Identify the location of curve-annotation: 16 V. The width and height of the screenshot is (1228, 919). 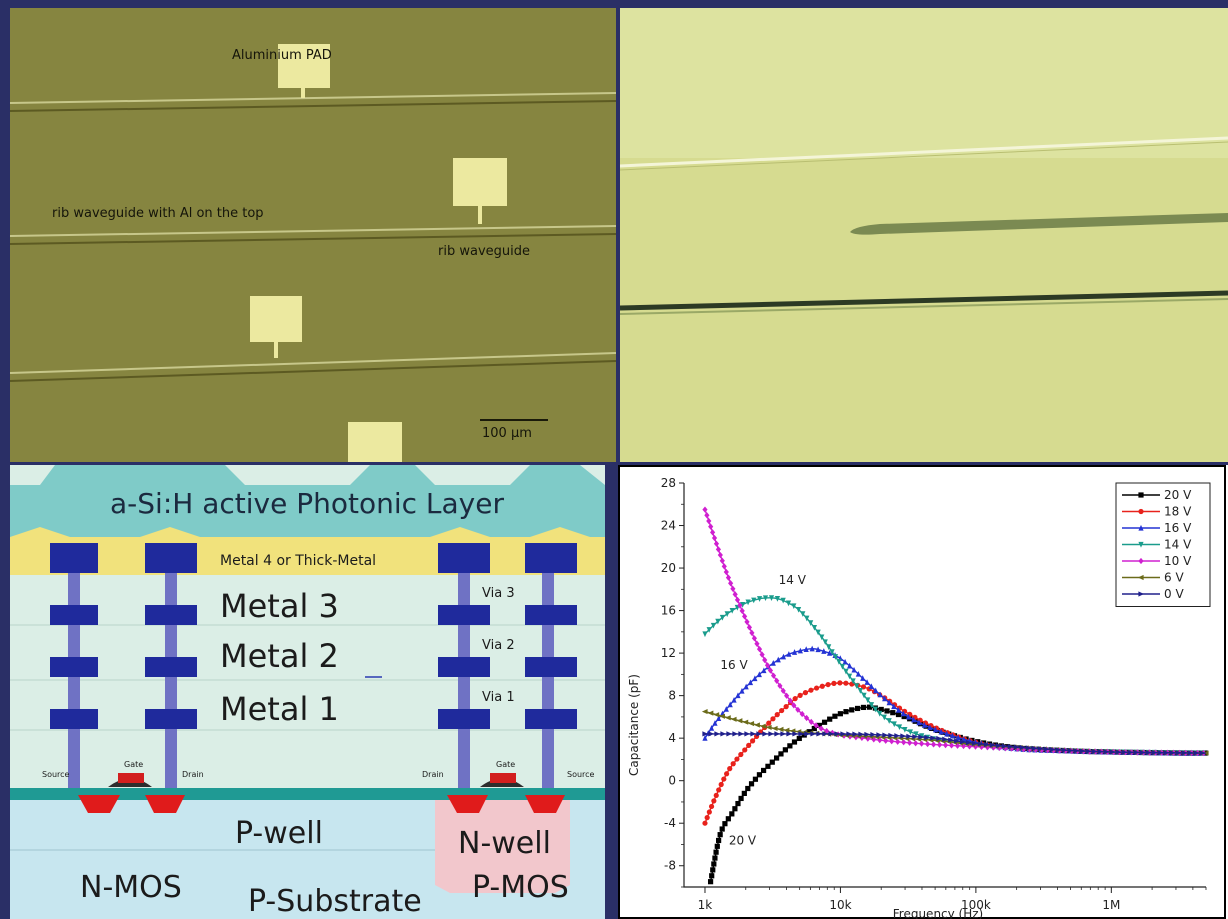
(734, 665).